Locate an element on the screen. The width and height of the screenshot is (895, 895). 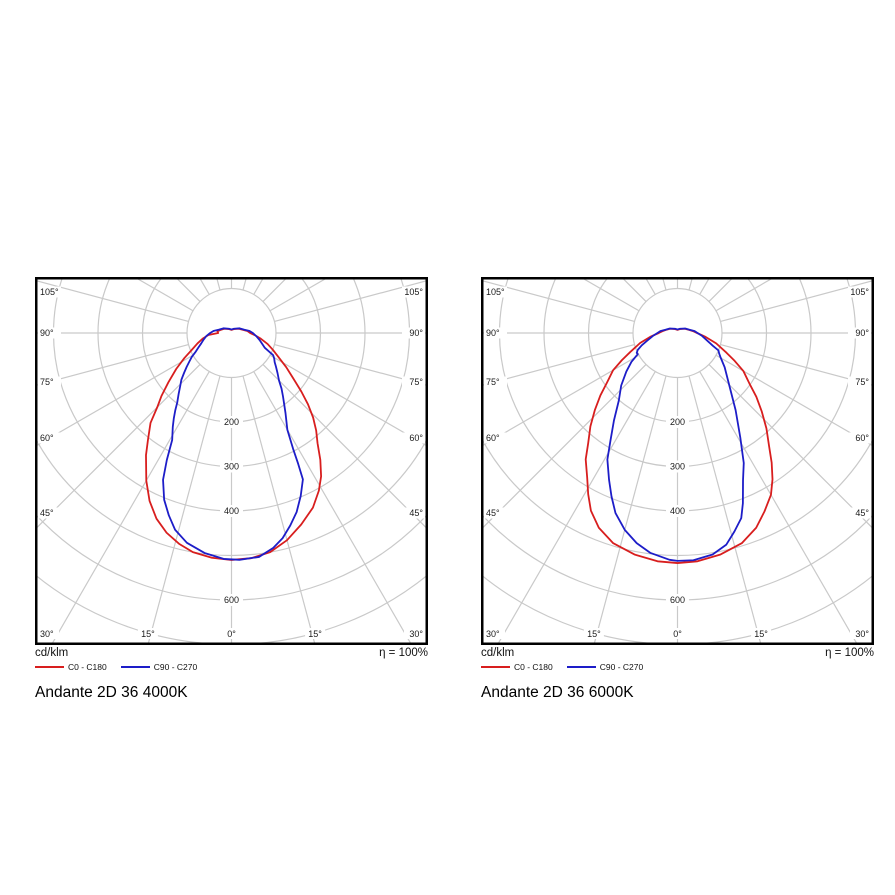
chart-title: Andante 2D 36 6000K is located at coordinates (557, 692).